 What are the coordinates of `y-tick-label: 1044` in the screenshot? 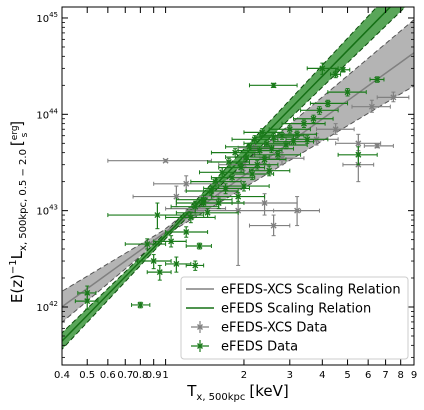 It's located at (47, 114).